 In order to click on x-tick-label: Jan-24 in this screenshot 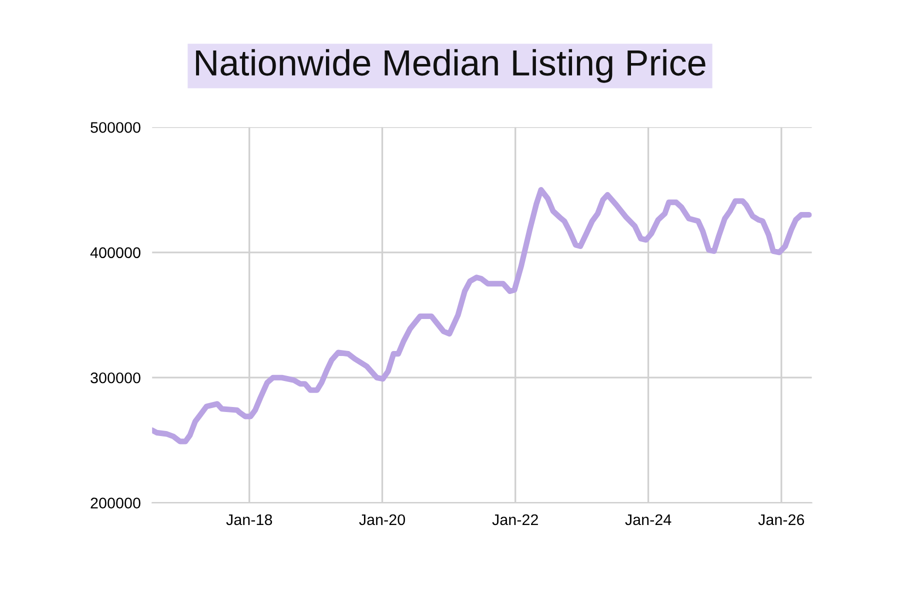, I will do `click(648, 520)`.